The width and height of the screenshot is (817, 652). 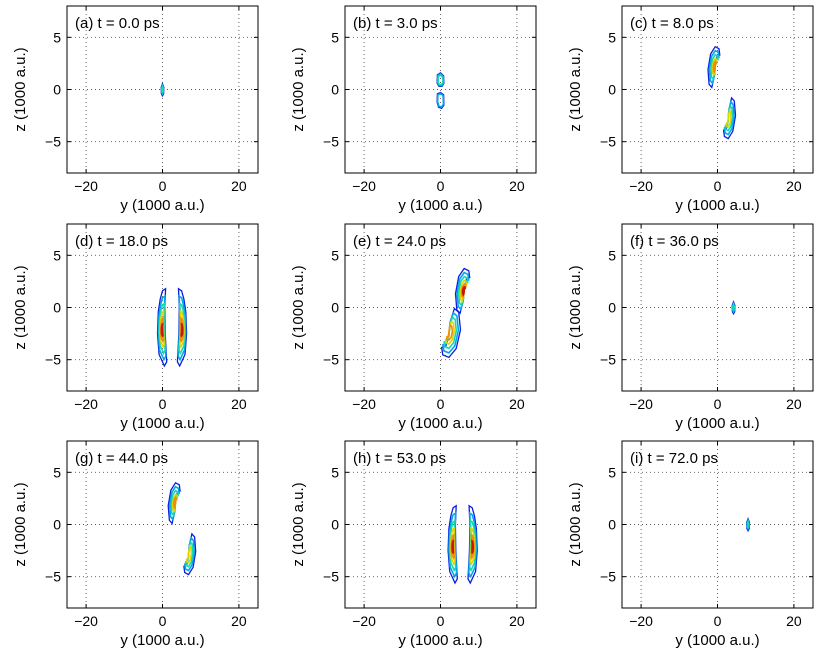 I want to click on panel-a-ytick-label: 0, so click(x=57, y=90).